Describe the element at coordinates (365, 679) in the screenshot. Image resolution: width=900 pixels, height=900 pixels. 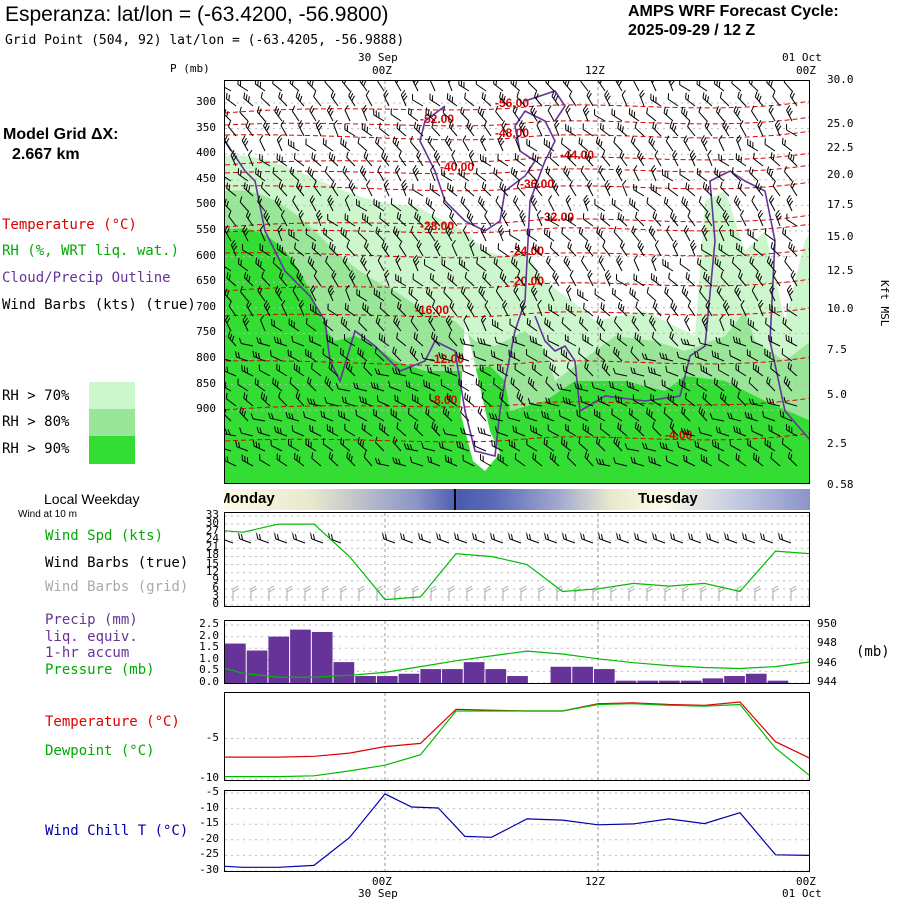
I see `precip-bar` at that location.